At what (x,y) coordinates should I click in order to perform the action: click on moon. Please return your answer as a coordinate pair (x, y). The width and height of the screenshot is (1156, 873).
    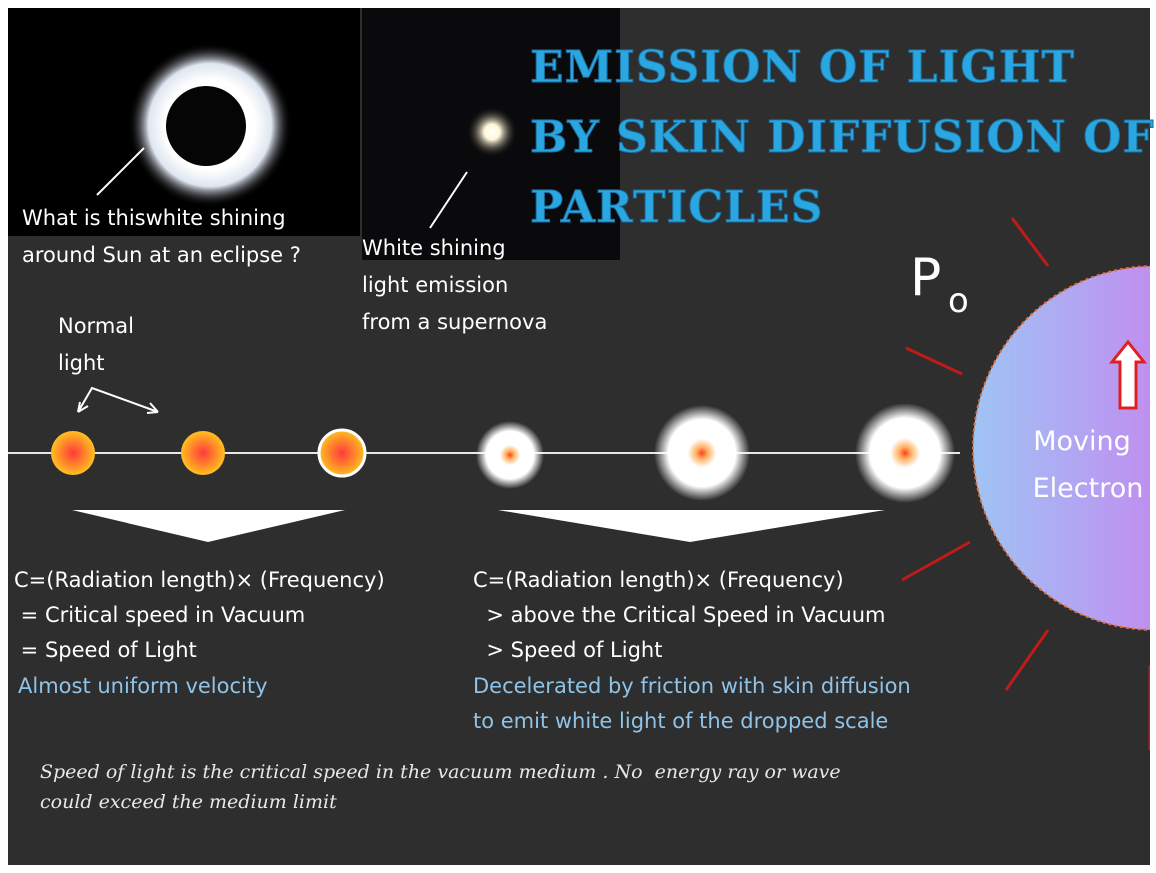
    Looking at the image, I should click on (206, 126).